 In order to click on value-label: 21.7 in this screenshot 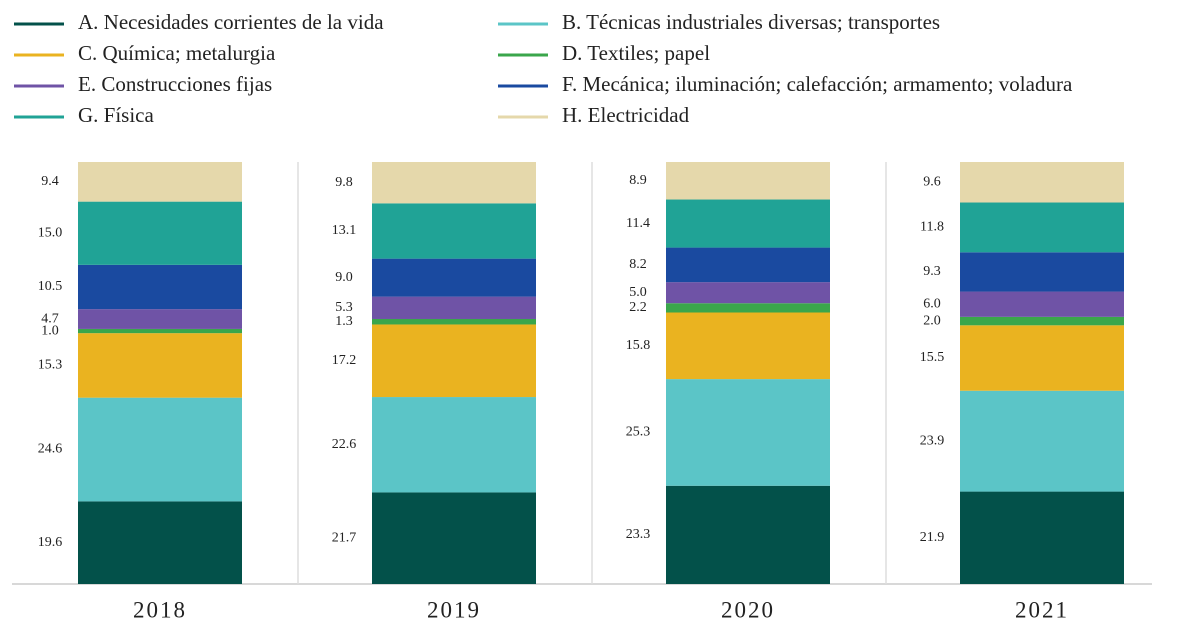, I will do `click(344, 537)`.